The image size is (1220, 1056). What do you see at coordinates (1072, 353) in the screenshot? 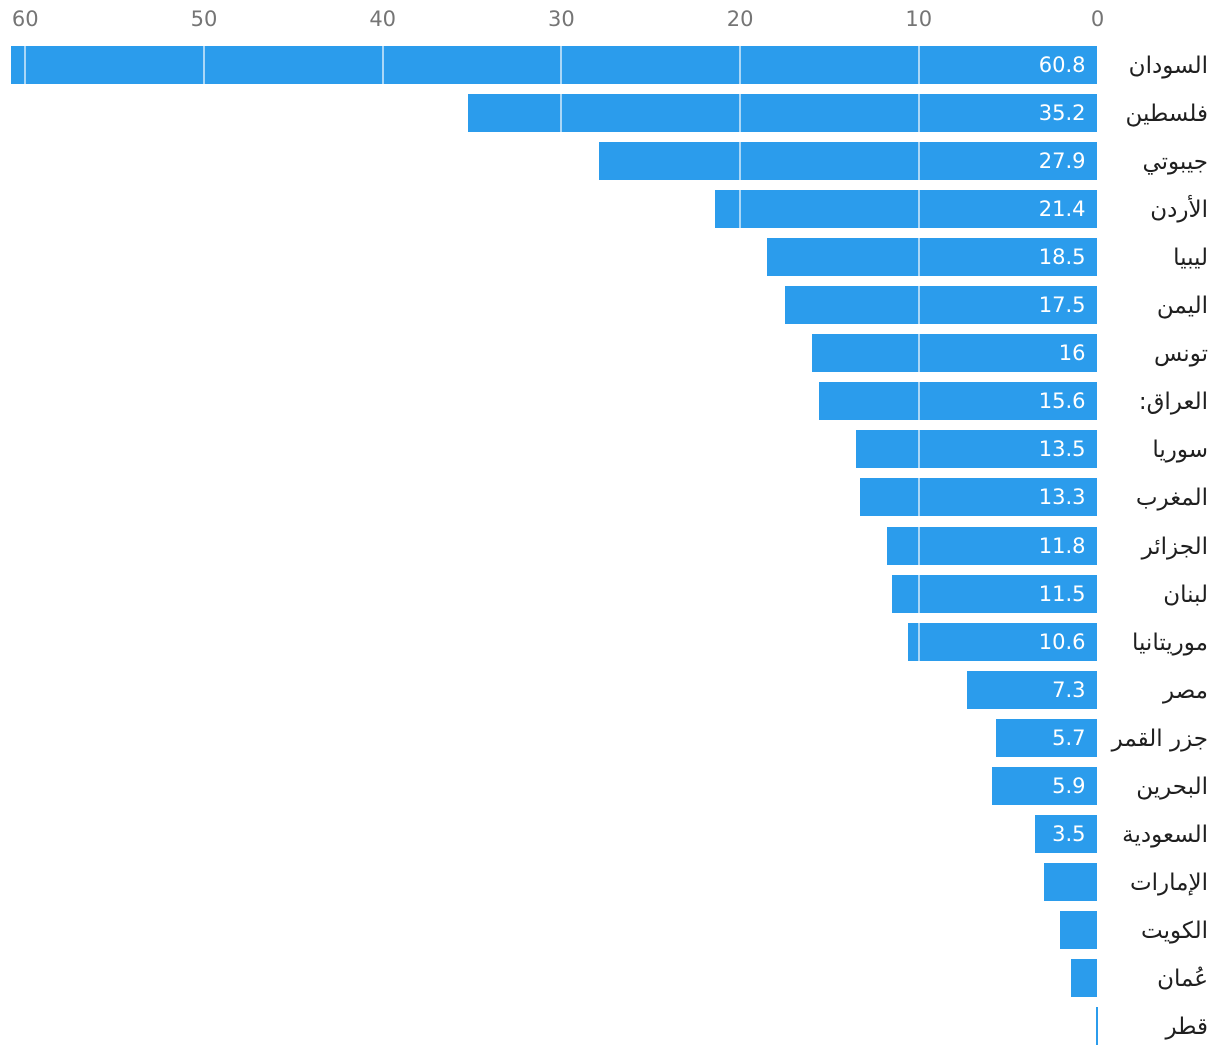
I see `bar-value-label: 16` at bounding box center [1072, 353].